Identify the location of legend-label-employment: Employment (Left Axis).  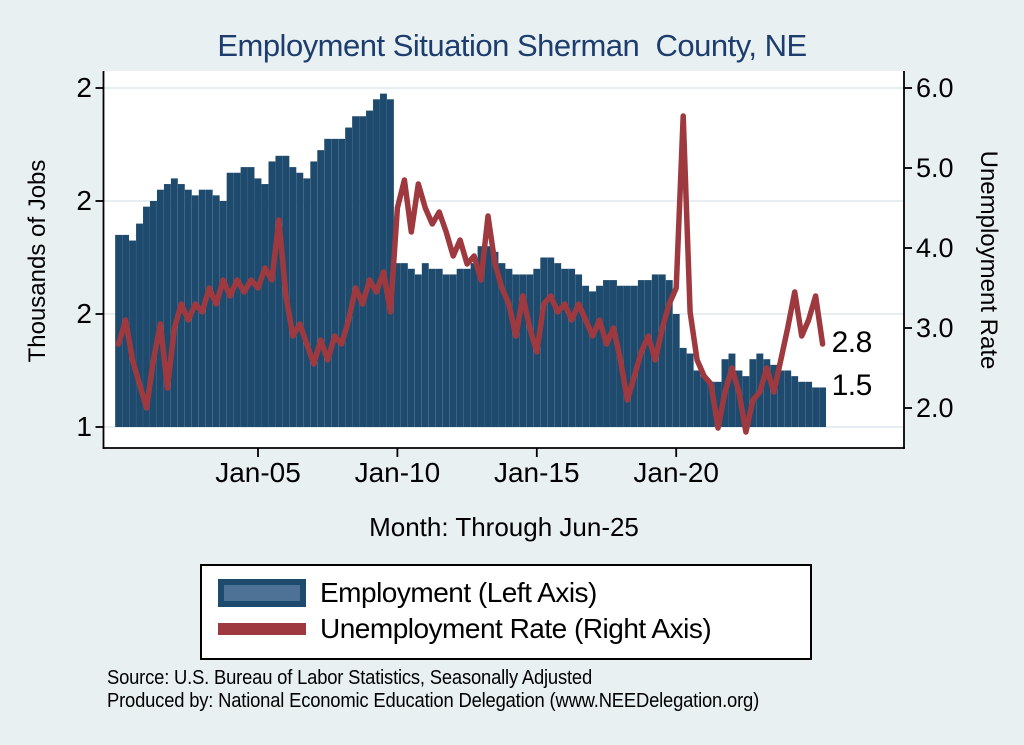
(458, 592).